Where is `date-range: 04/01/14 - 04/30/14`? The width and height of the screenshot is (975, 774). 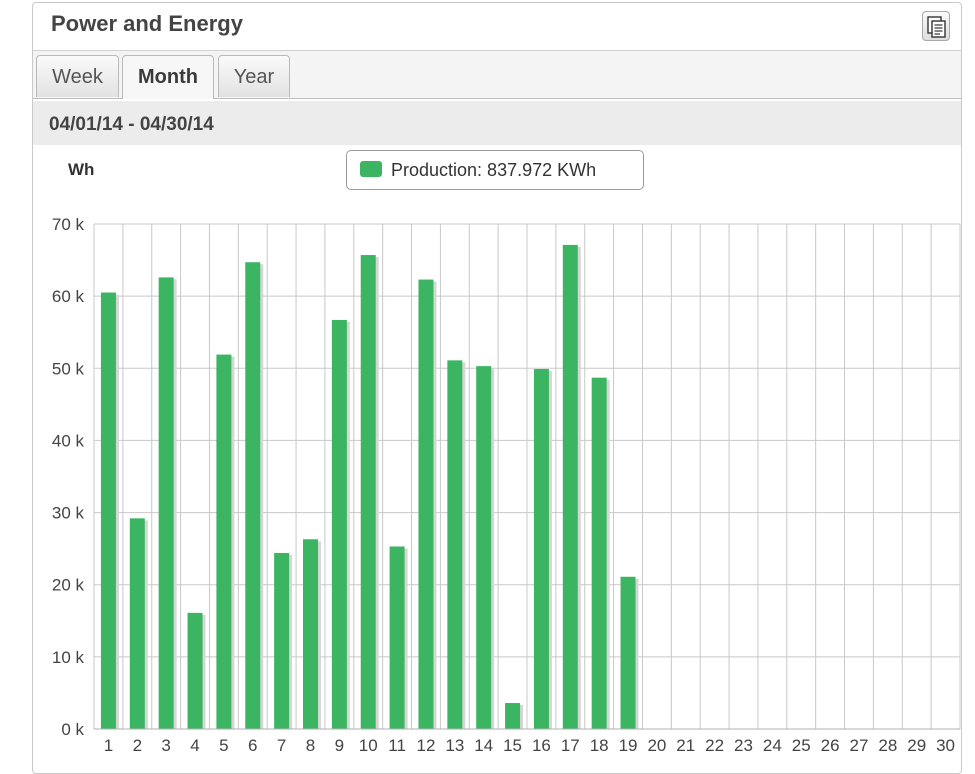 date-range: 04/01/14 - 04/30/14 is located at coordinates (131, 124).